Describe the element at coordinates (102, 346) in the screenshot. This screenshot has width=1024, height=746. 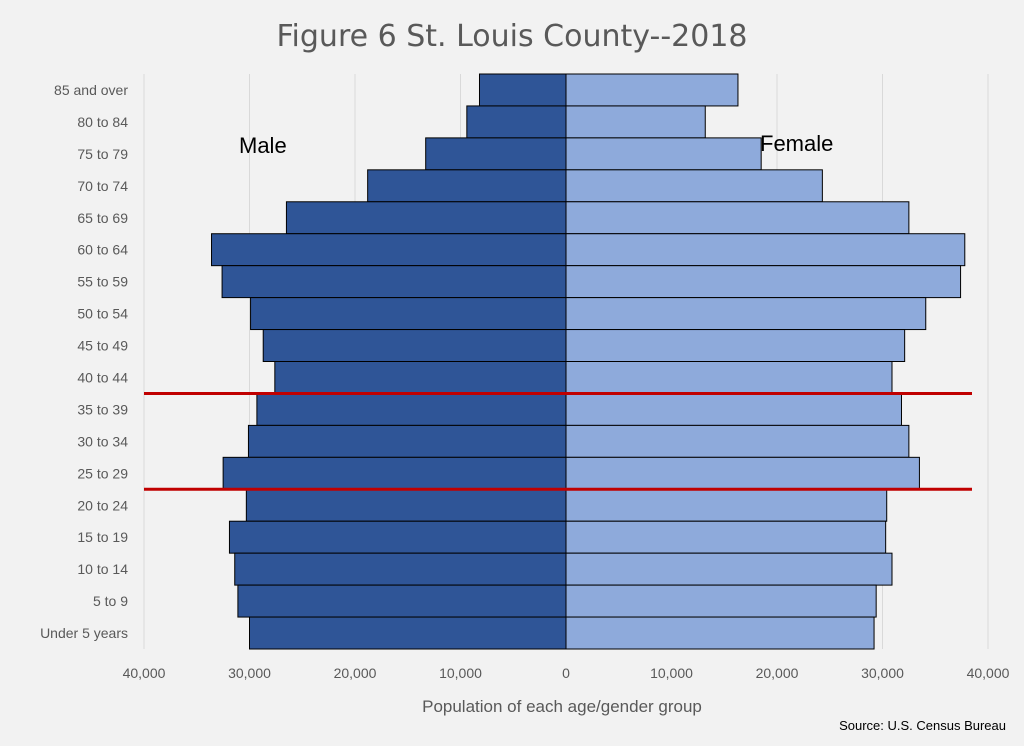
I see `category-label: 45 to 49` at that location.